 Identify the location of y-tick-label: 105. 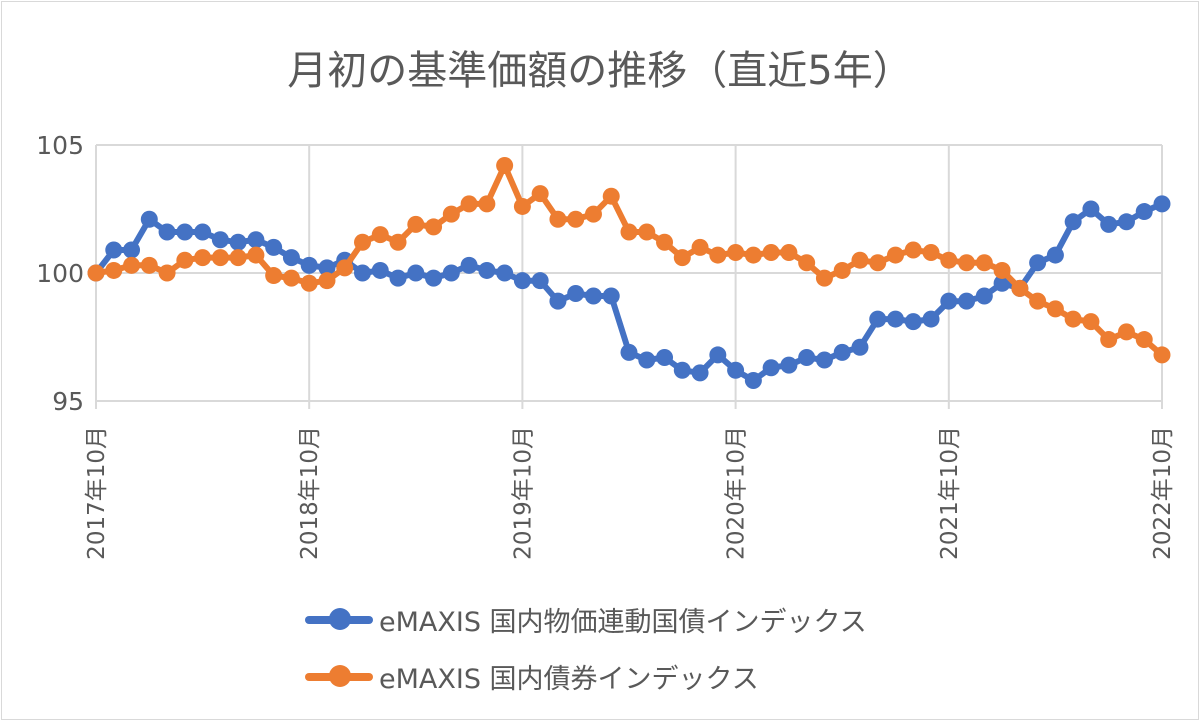
(60, 145).